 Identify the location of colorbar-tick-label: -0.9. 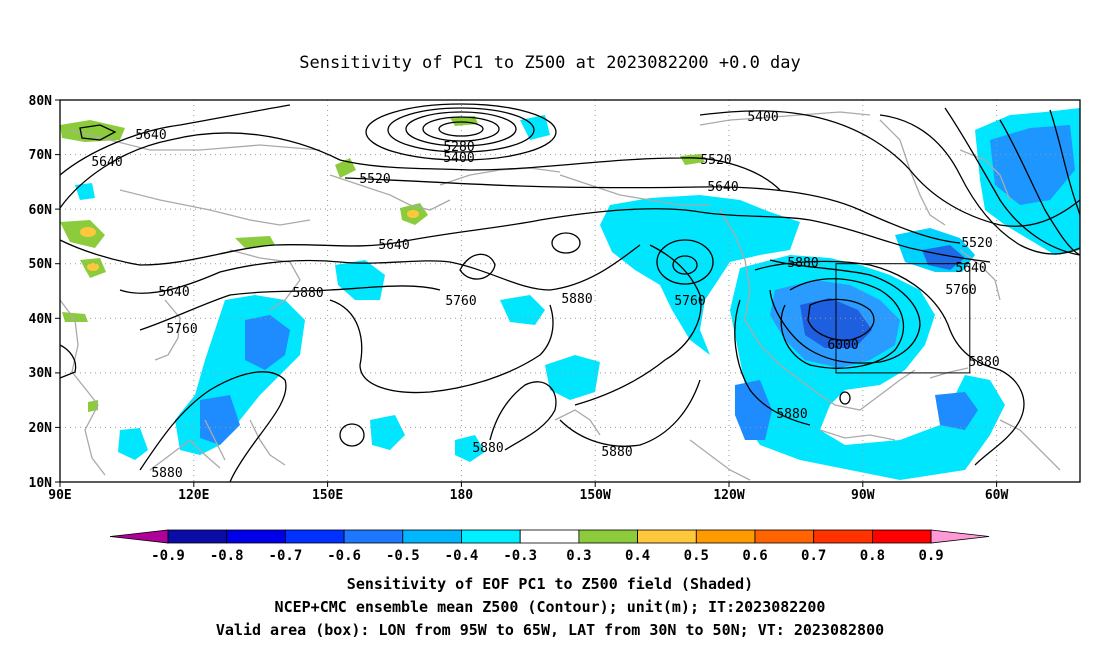
(168, 556).